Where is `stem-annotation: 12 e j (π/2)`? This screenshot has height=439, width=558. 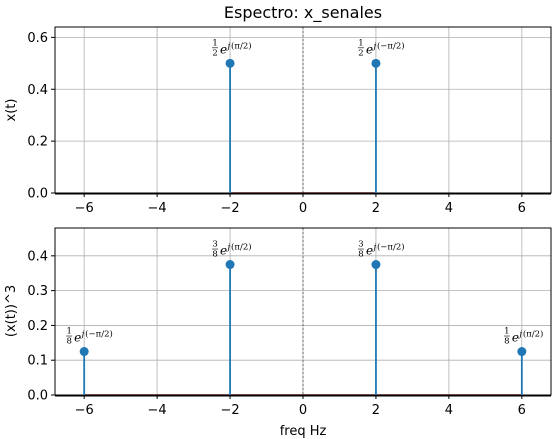
stem-annotation: 12 e j (π/2) is located at coordinates (232, 48).